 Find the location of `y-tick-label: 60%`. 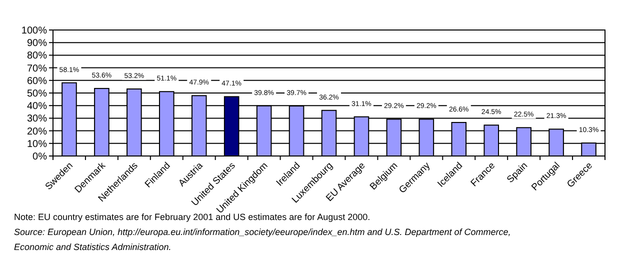

y-tick-label: 60% is located at coordinates (37, 81).